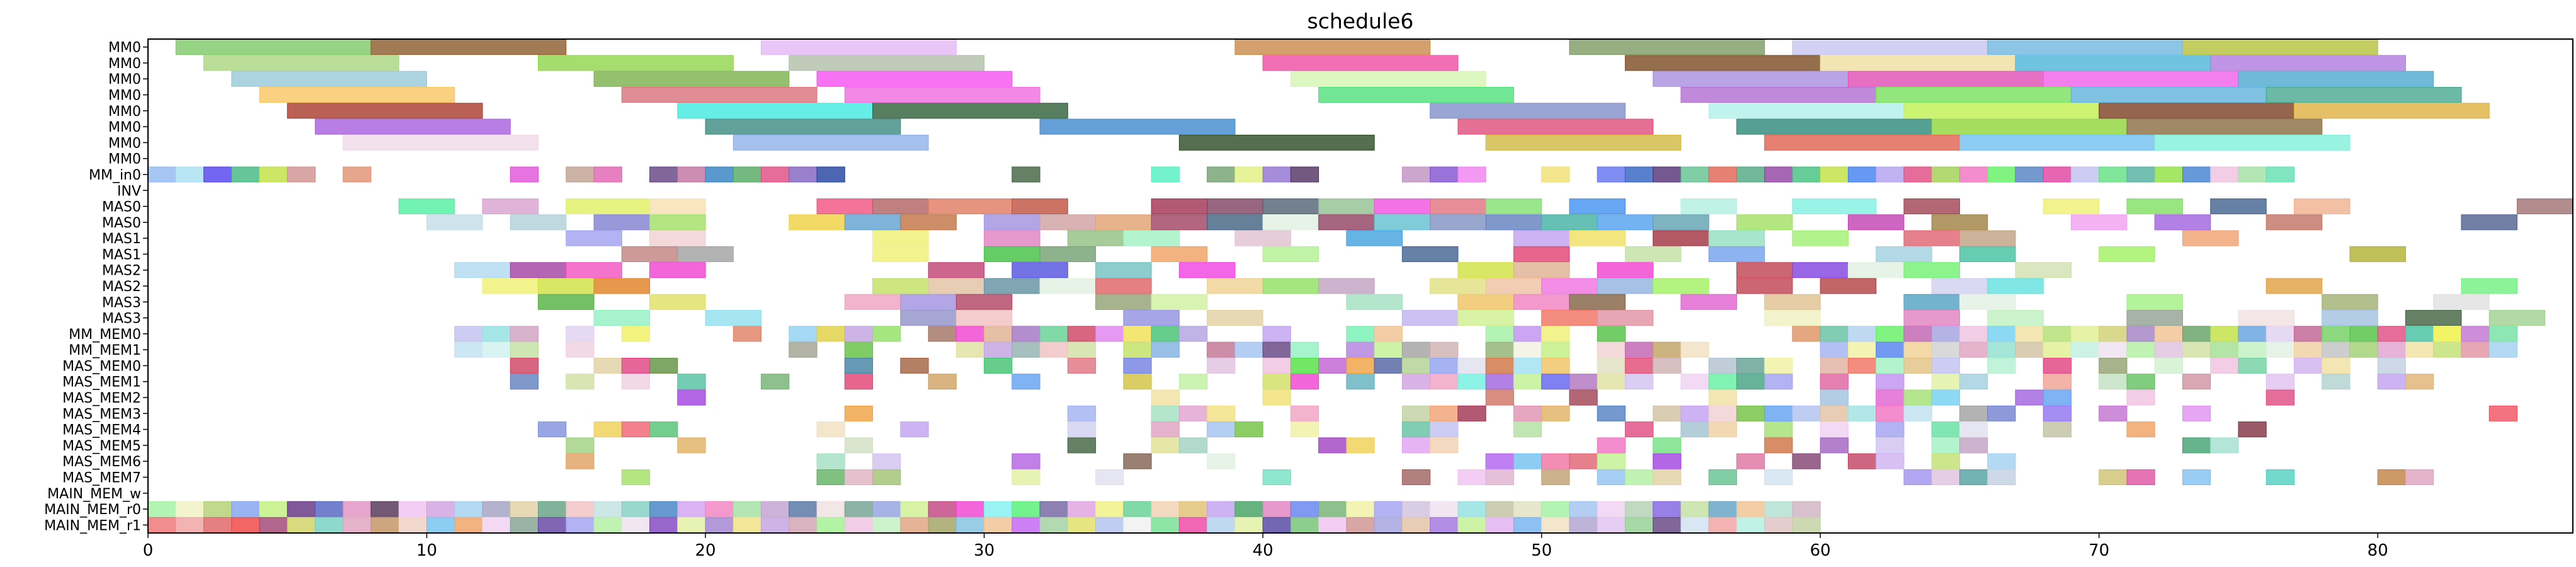 Image resolution: width=2576 pixels, height=567 pixels. Describe the element at coordinates (101, 398) in the screenshot. I see `y-tick-label: MAS_MEM2` at that location.